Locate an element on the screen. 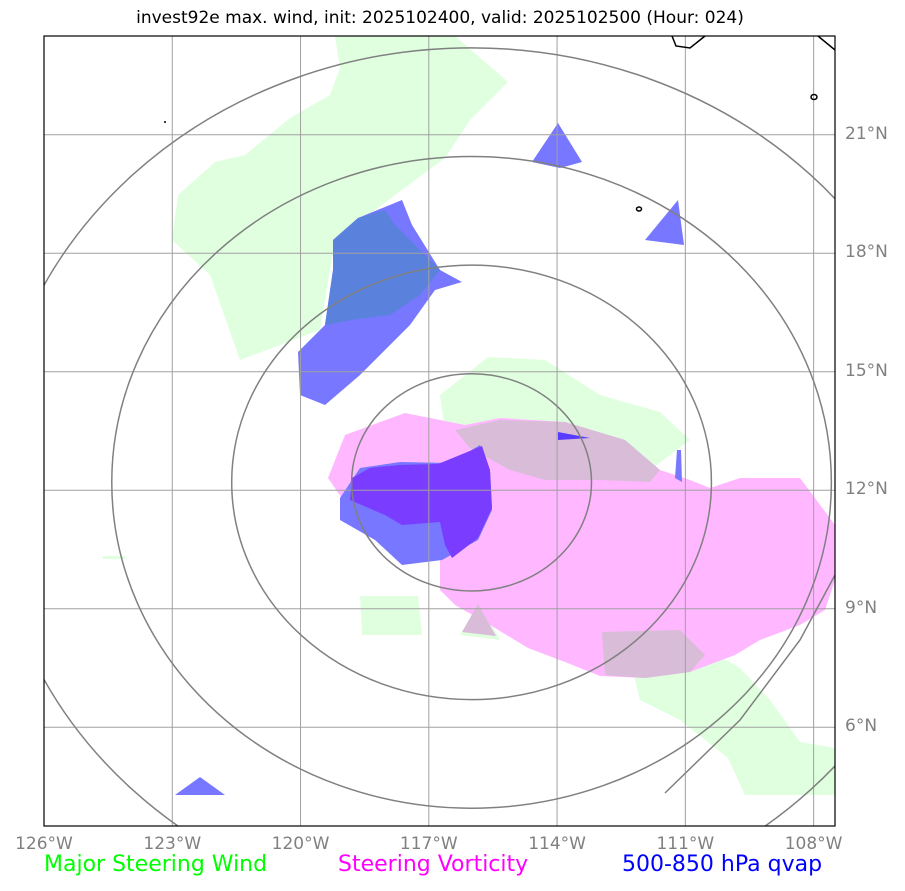 This screenshot has width=905, height=891. steering-wind-area-east is located at coordinates (732, 720).